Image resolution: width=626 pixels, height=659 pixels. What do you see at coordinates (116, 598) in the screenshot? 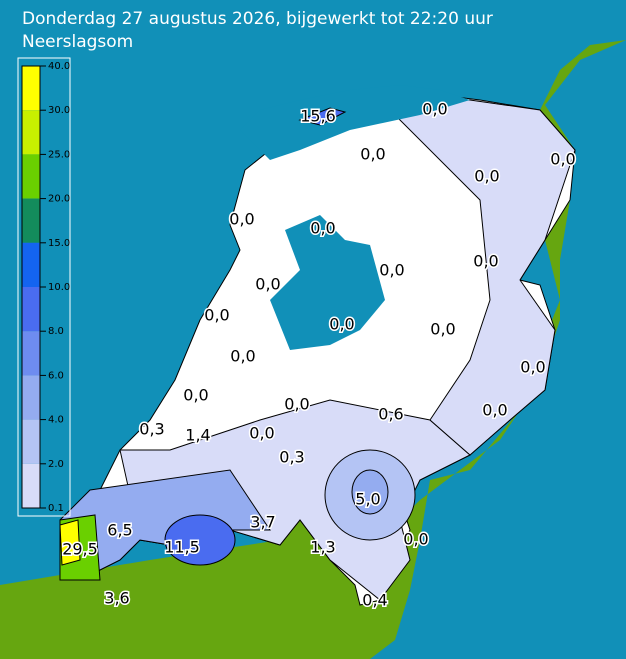
I see `rain-label: 3,6` at bounding box center [116, 598].